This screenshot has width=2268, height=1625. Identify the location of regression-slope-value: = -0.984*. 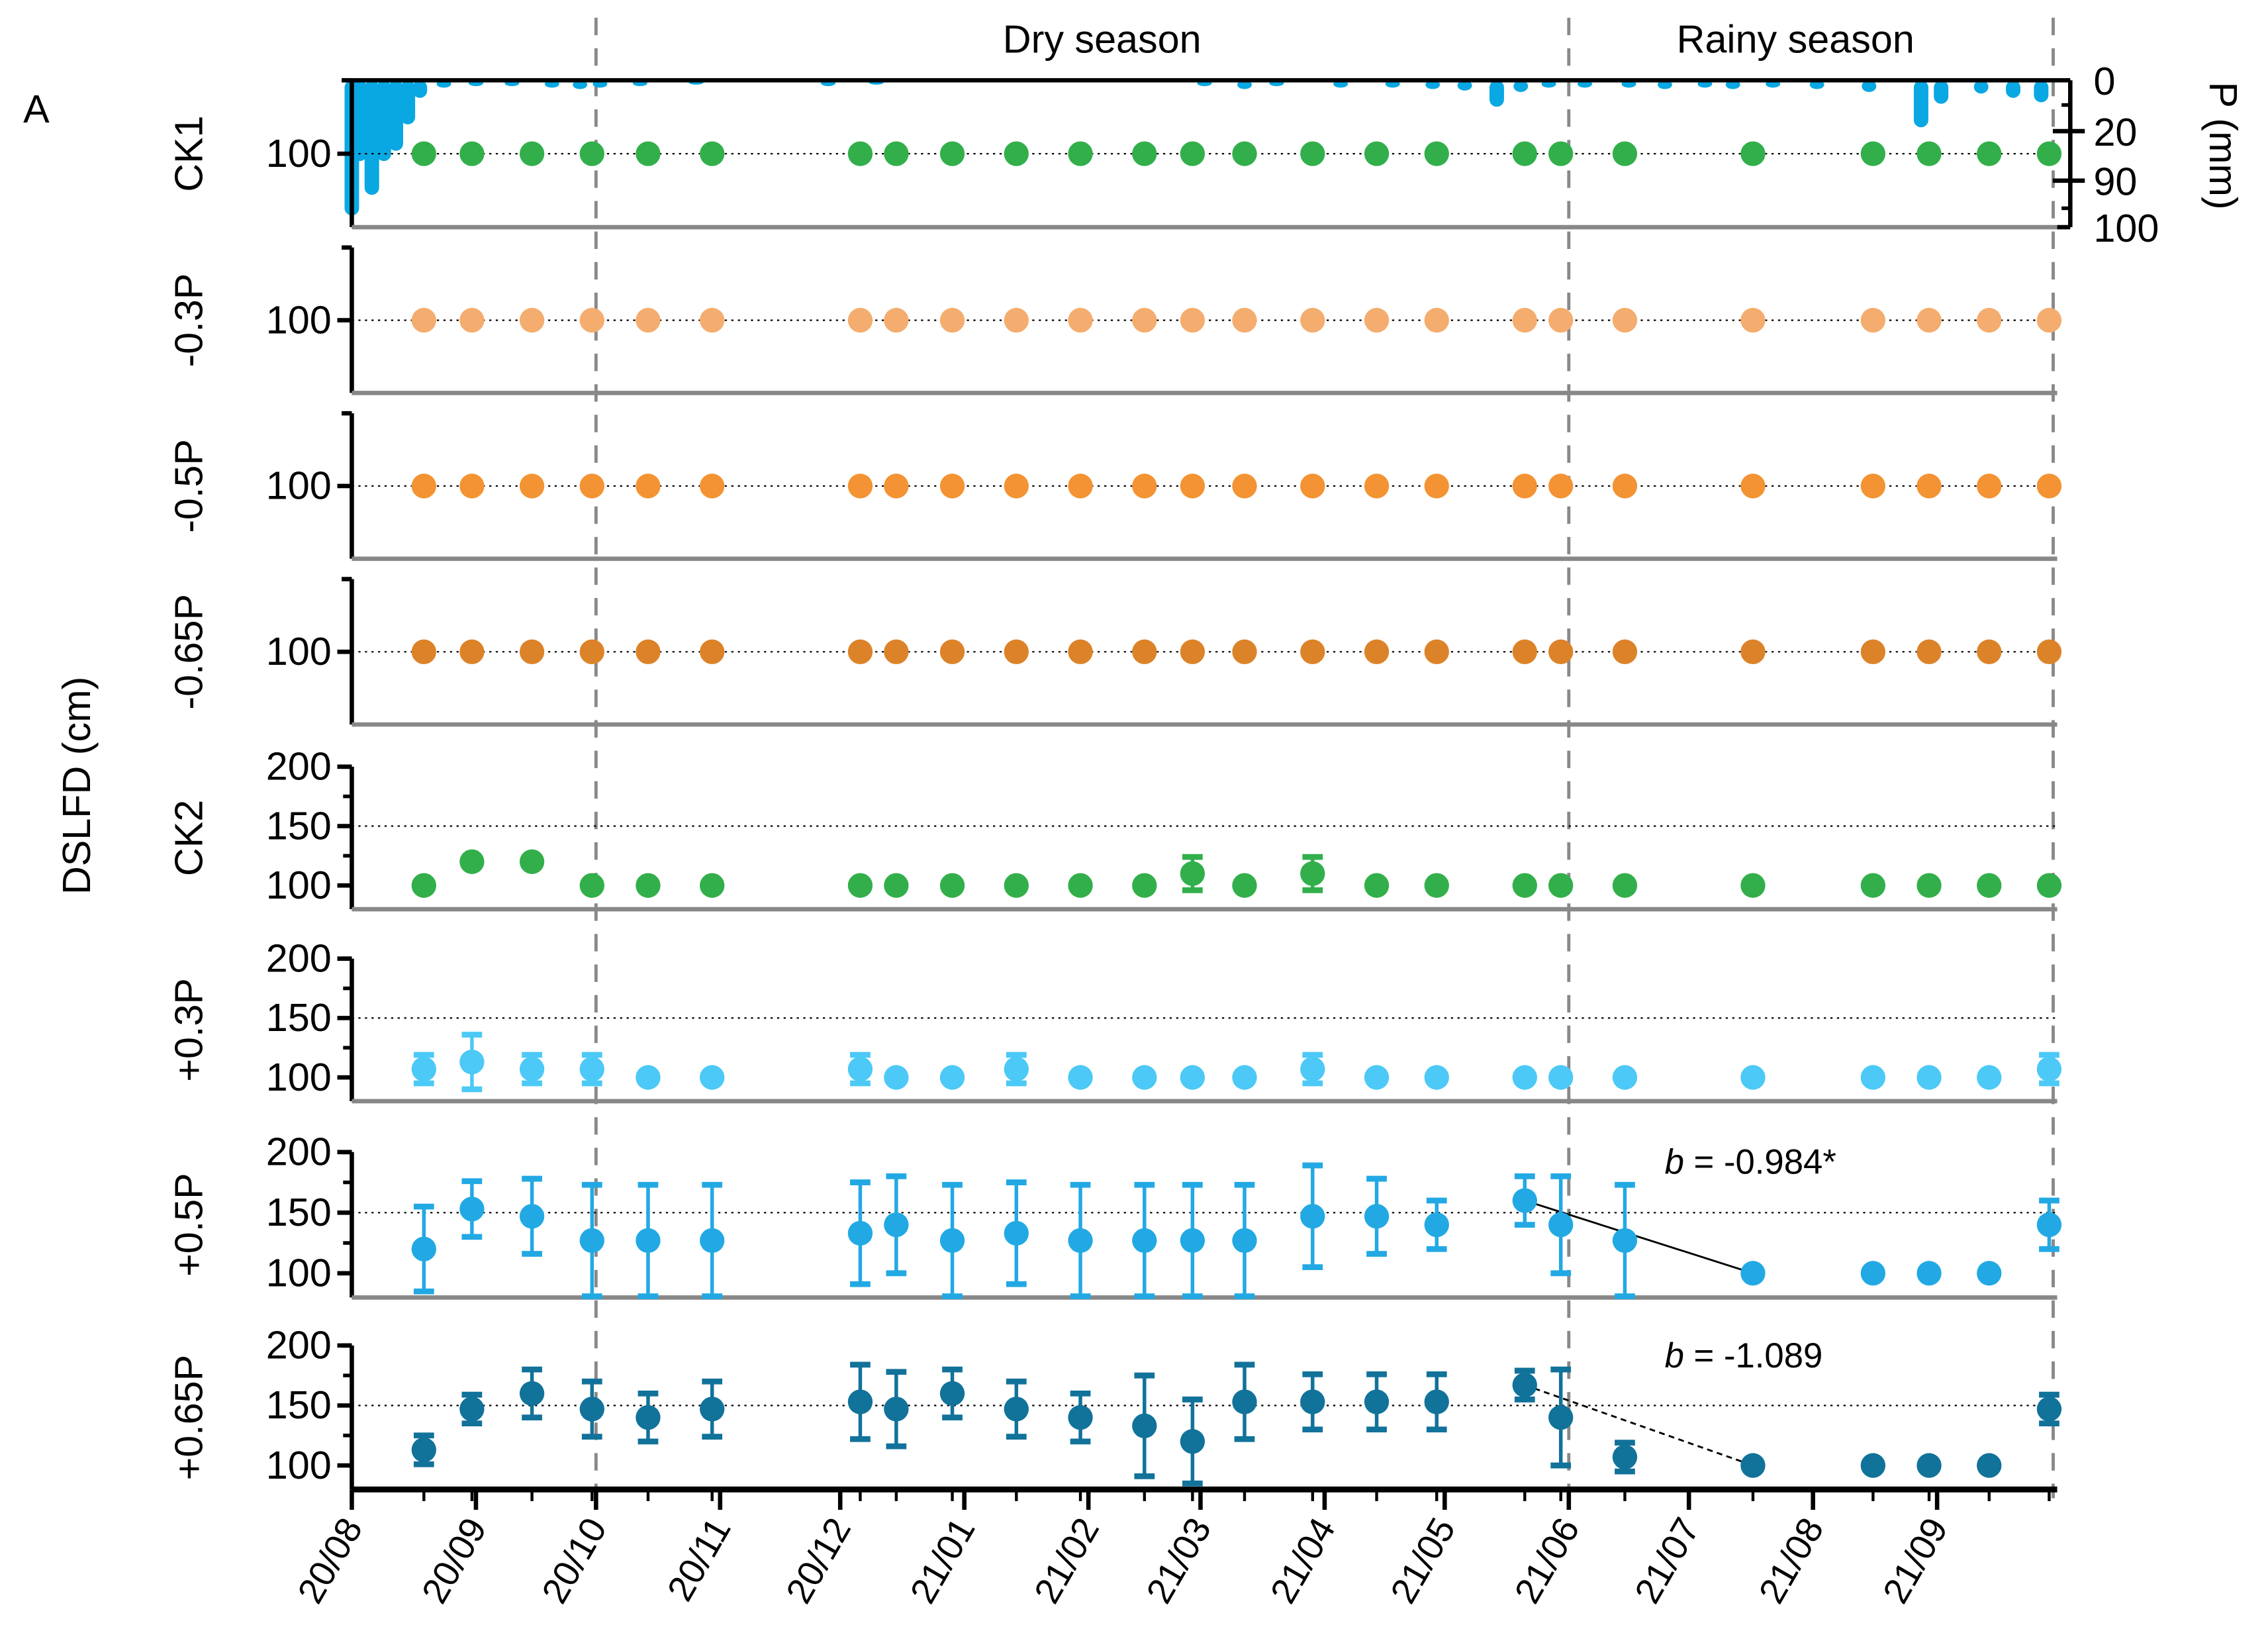
(1760, 1163).